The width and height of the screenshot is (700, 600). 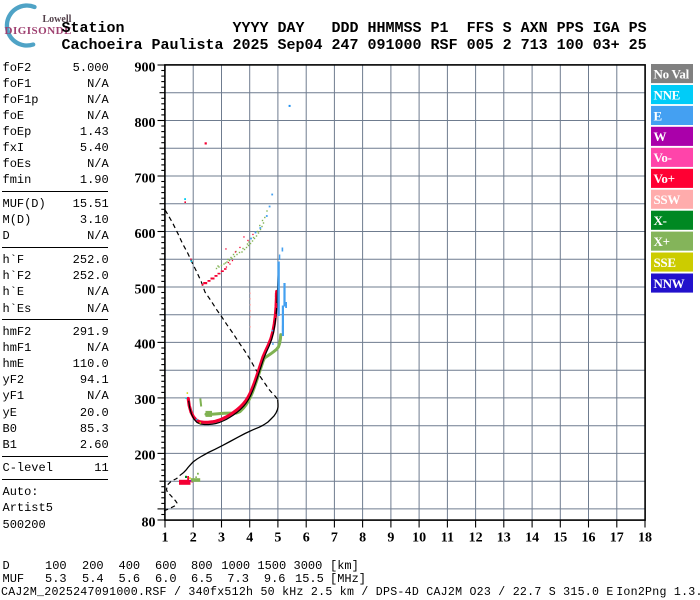 What do you see at coordinates (447, 538) in the screenshot?
I see `svg-text: 11` at bounding box center [447, 538].